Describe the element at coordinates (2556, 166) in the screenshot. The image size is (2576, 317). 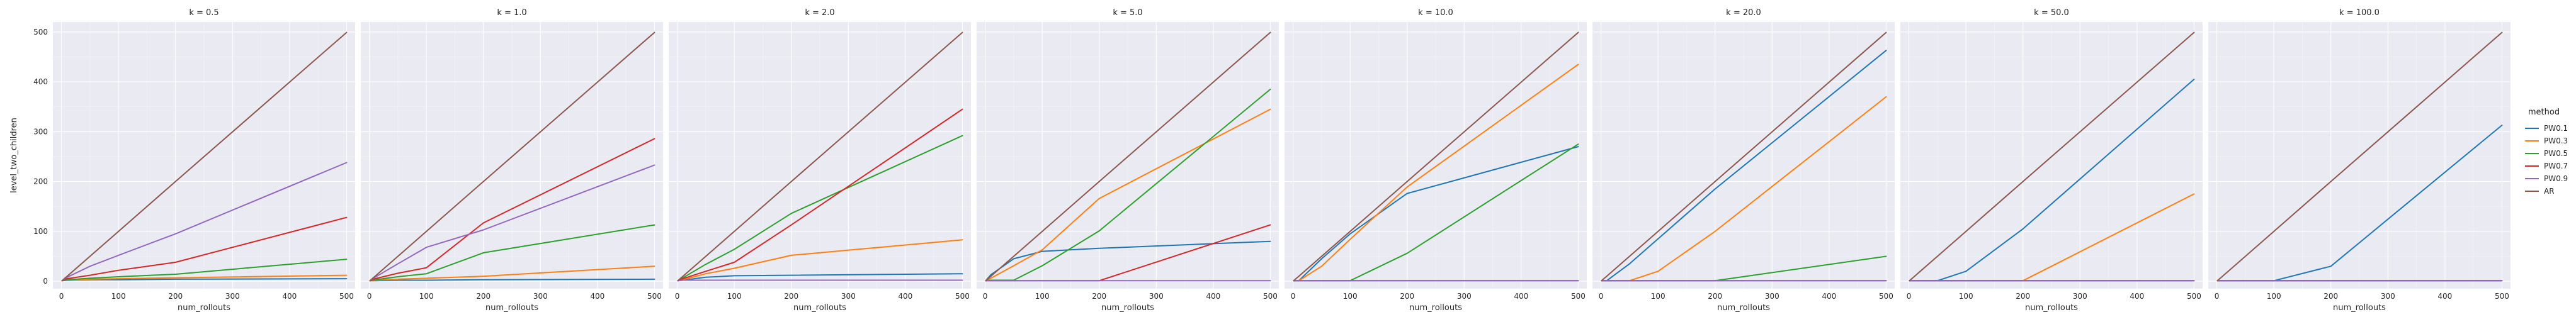
I see `legend-label: PW0.7` at that location.